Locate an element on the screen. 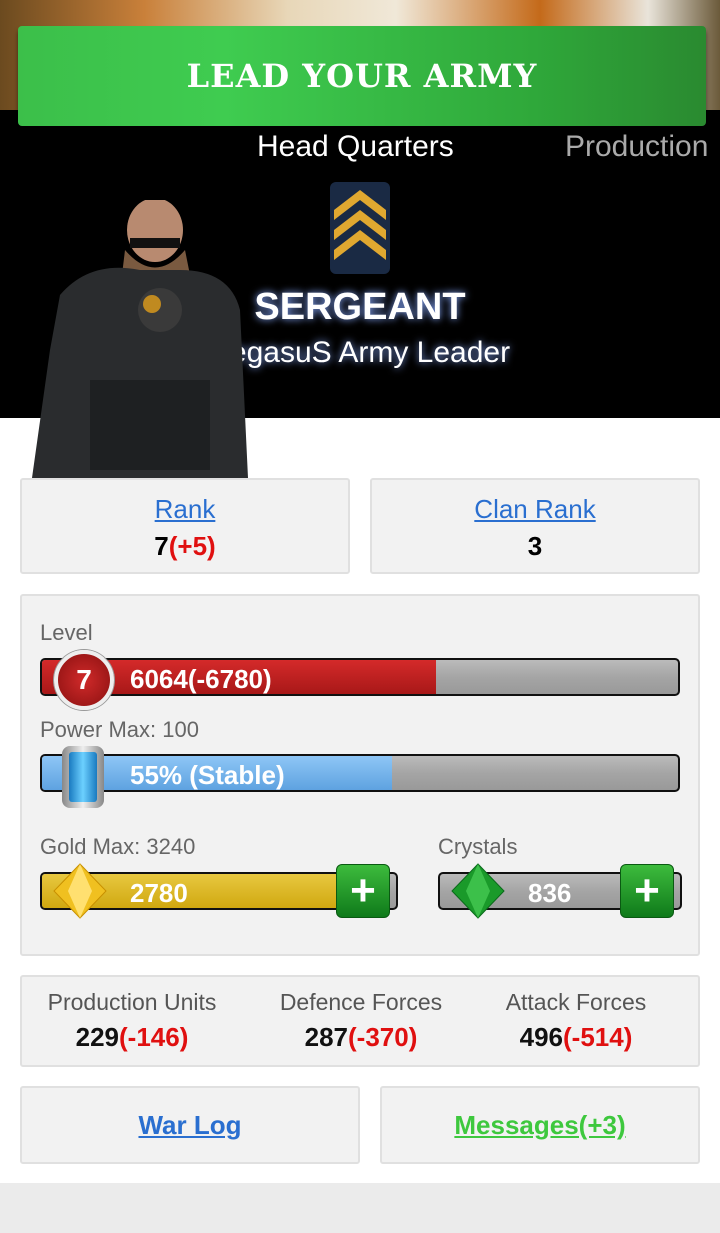 Image resolution: width=720 pixels, height=1233 pixels. production-units-stat: Production Units 229(-146) is located at coordinates (132, 1021).